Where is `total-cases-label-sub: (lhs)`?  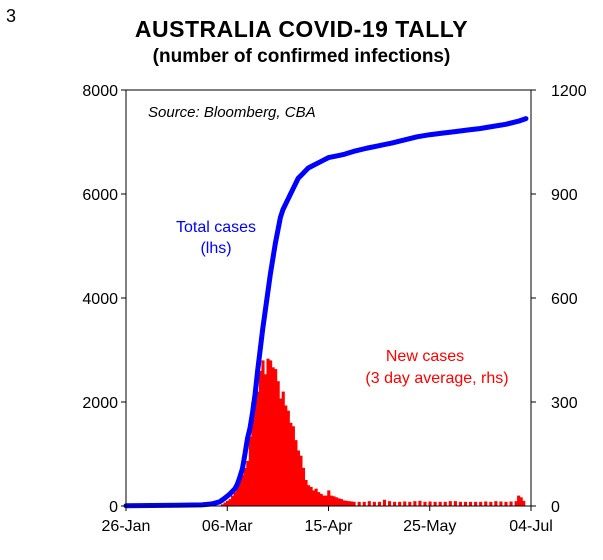 total-cases-label-sub: (lhs) is located at coordinates (215, 248).